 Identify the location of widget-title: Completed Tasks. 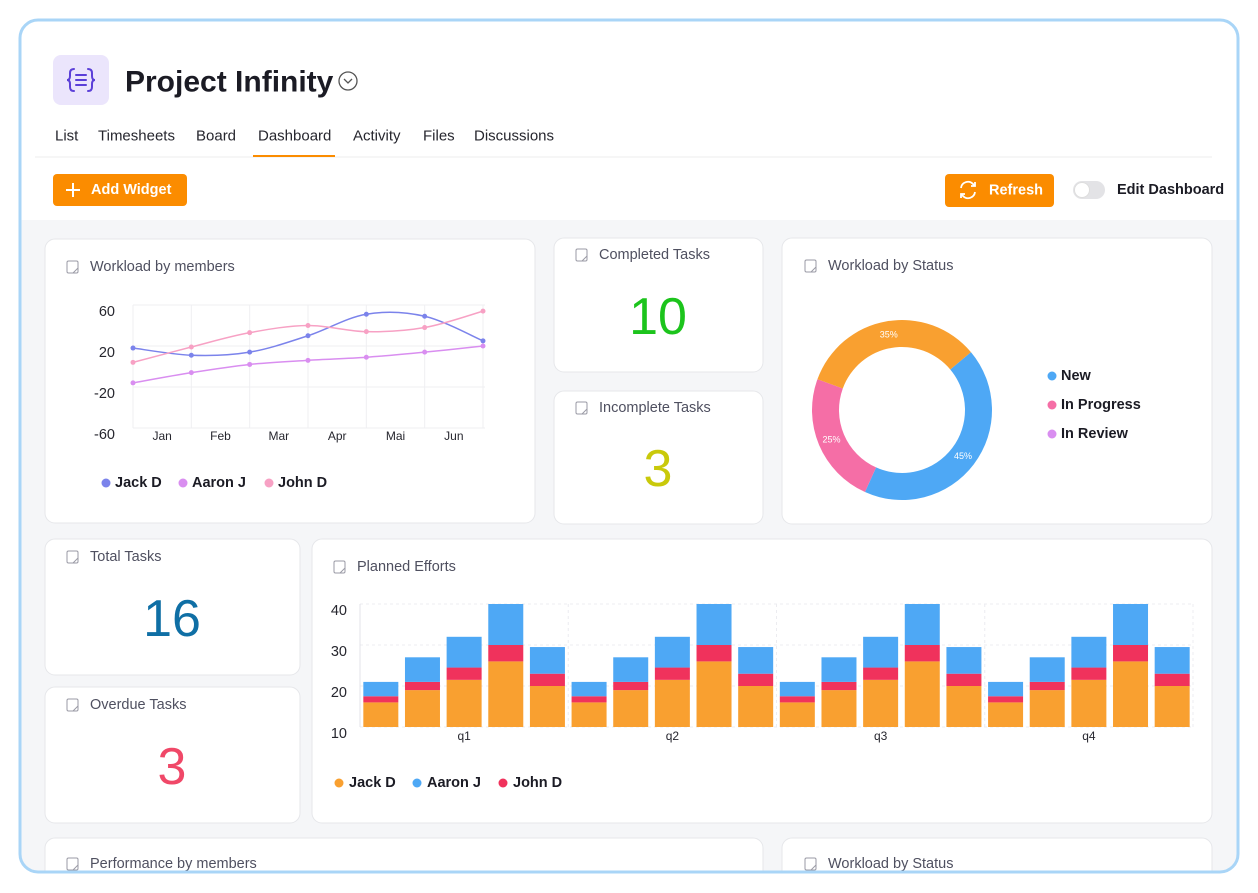
(654, 255).